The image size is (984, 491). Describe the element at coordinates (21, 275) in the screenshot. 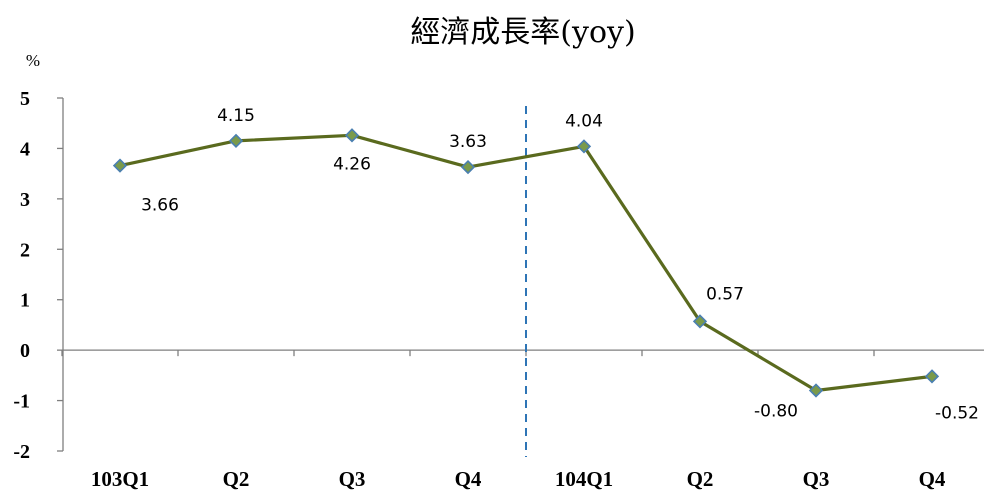

I see `y-tick-labels: 5 4 3 2 1 0 -1 -2` at that location.